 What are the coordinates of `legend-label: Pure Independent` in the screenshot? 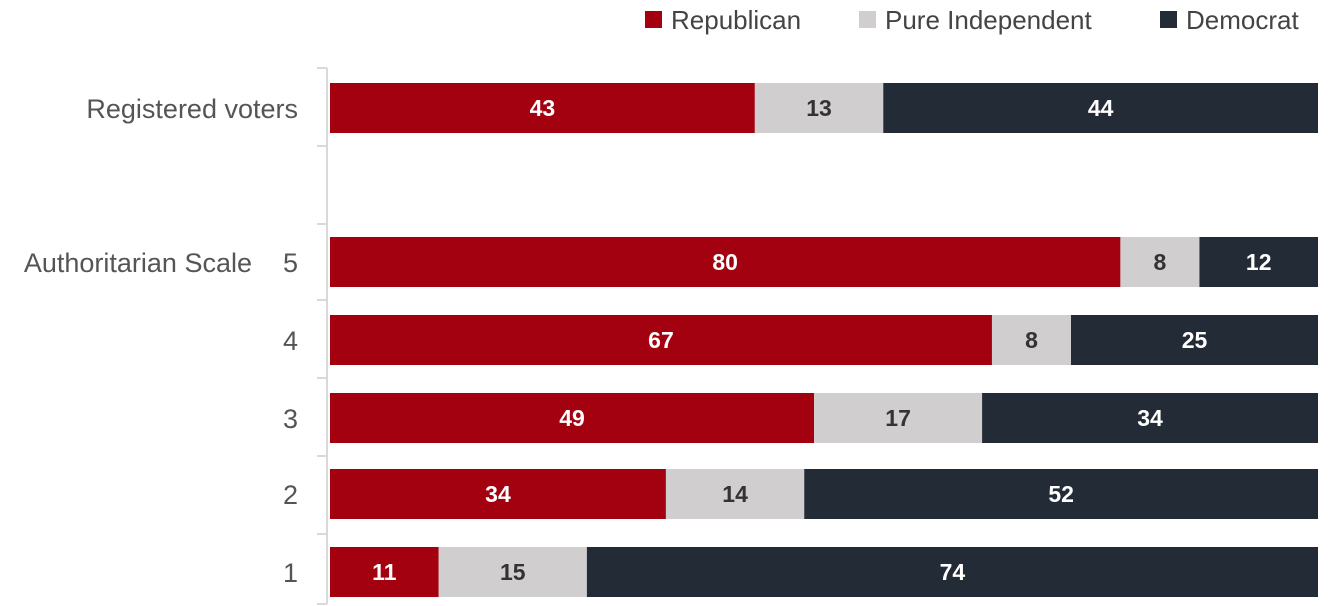 It's located at (989, 20).